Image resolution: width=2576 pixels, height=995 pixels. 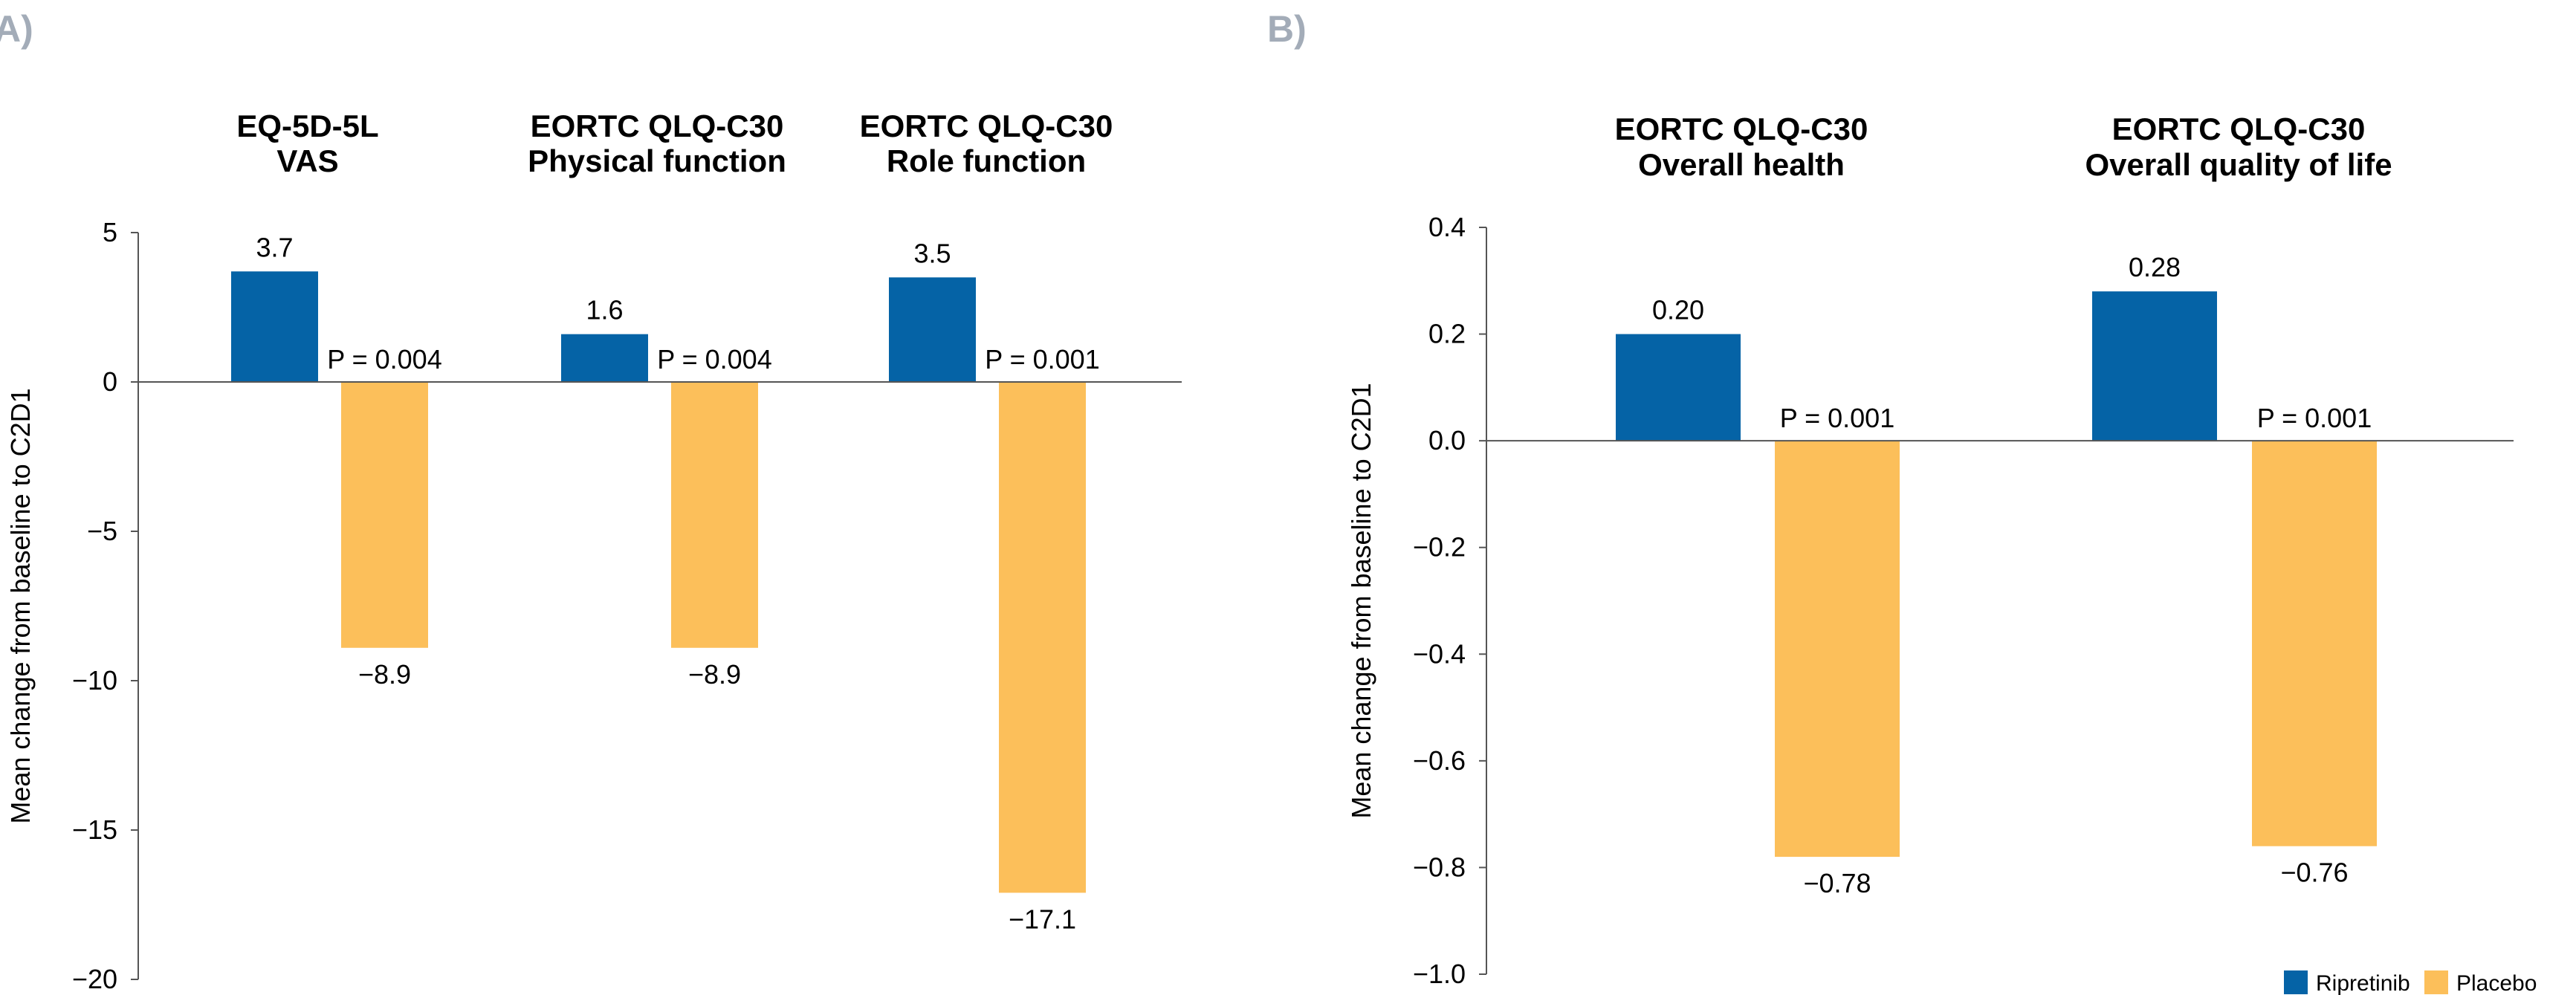 What do you see at coordinates (1043, 919) in the screenshot?
I see `data-label-placebo: −17.1` at bounding box center [1043, 919].